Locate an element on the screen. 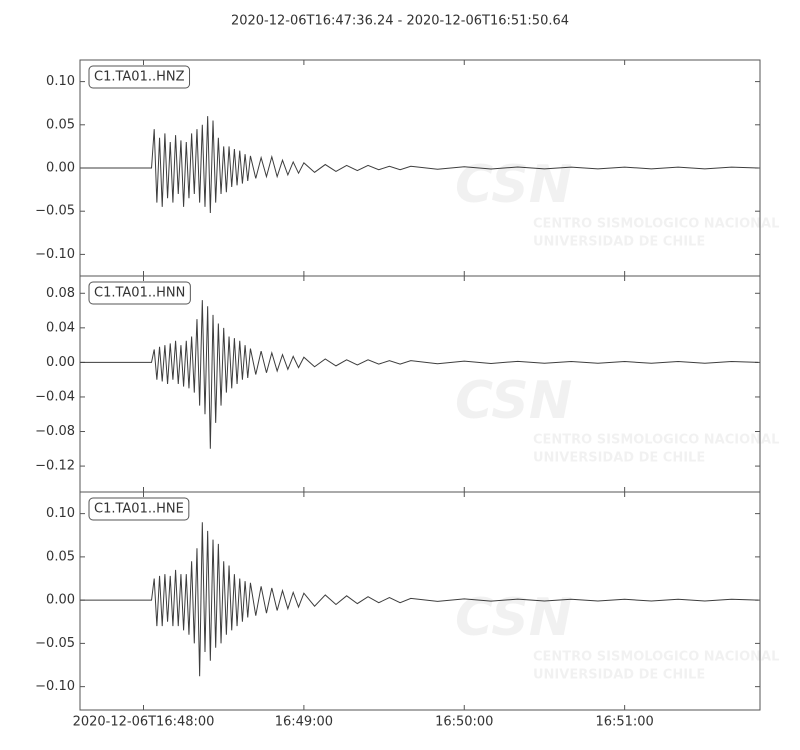  station-name: C1.TA01..HNN is located at coordinates (139, 293).